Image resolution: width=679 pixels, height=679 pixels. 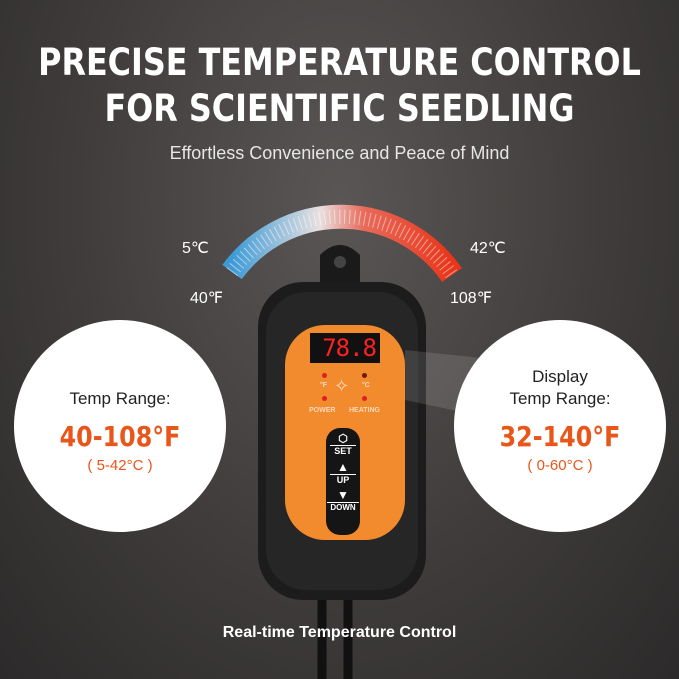 What do you see at coordinates (343, 495) in the screenshot?
I see `triangle-down-icon: ▼` at bounding box center [343, 495].